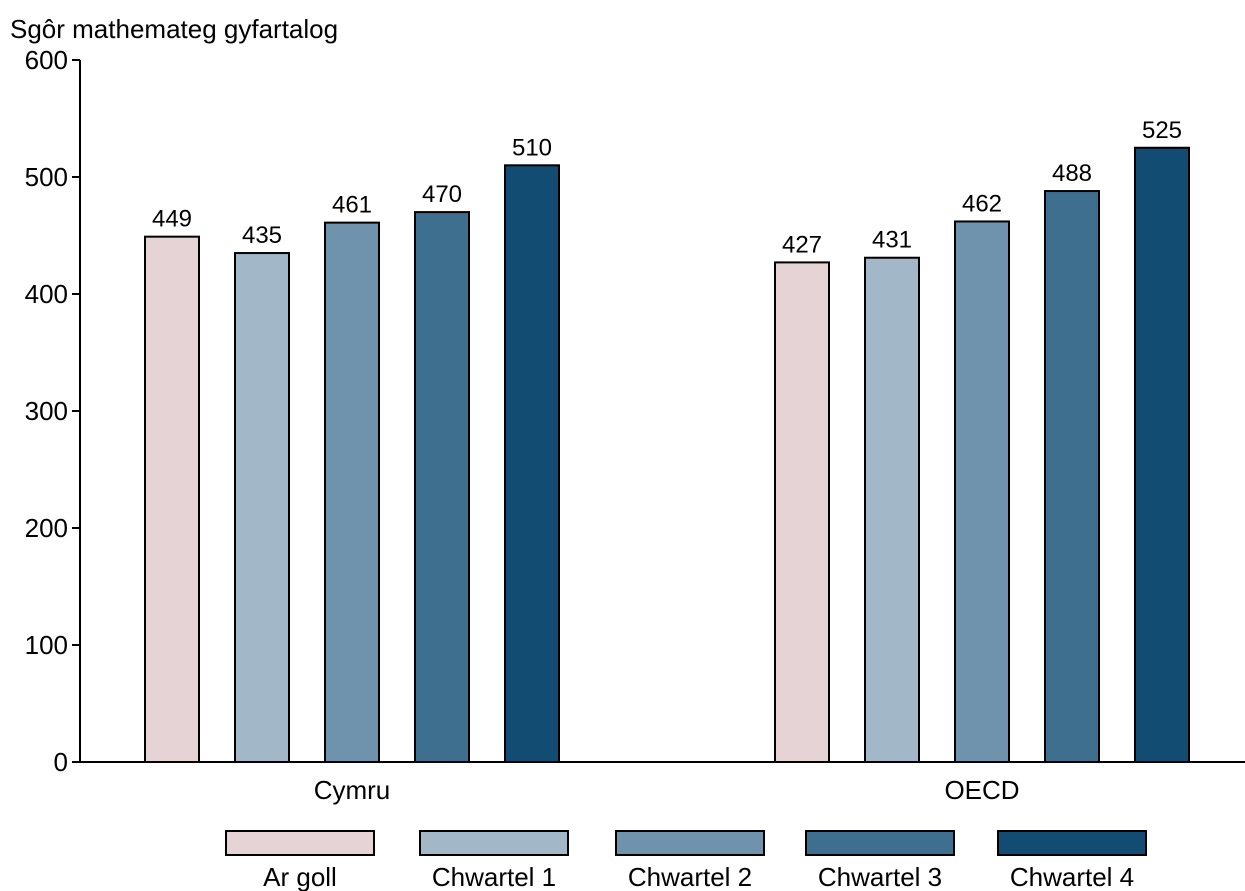  I want to click on legend-label: Chwartel 2, so click(690, 876).